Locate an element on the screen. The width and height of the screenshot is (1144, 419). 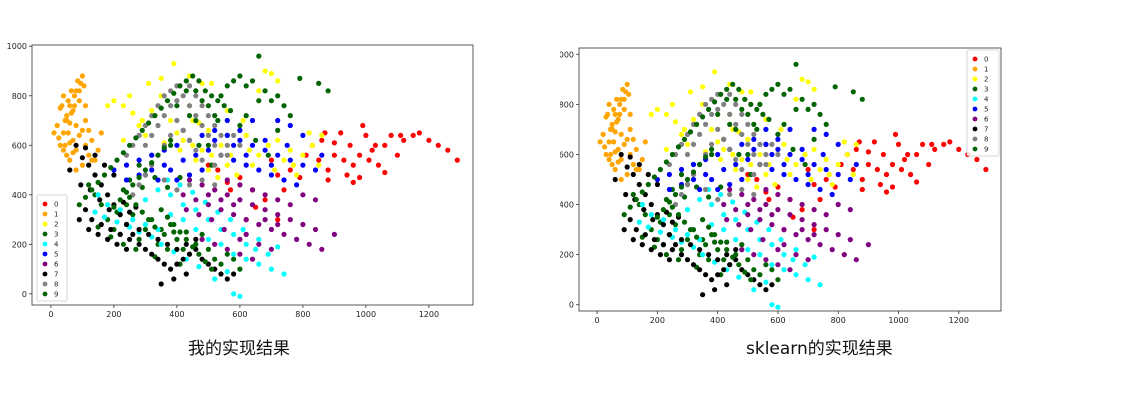
legend-label-0: 0 is located at coordinates (986, 60).